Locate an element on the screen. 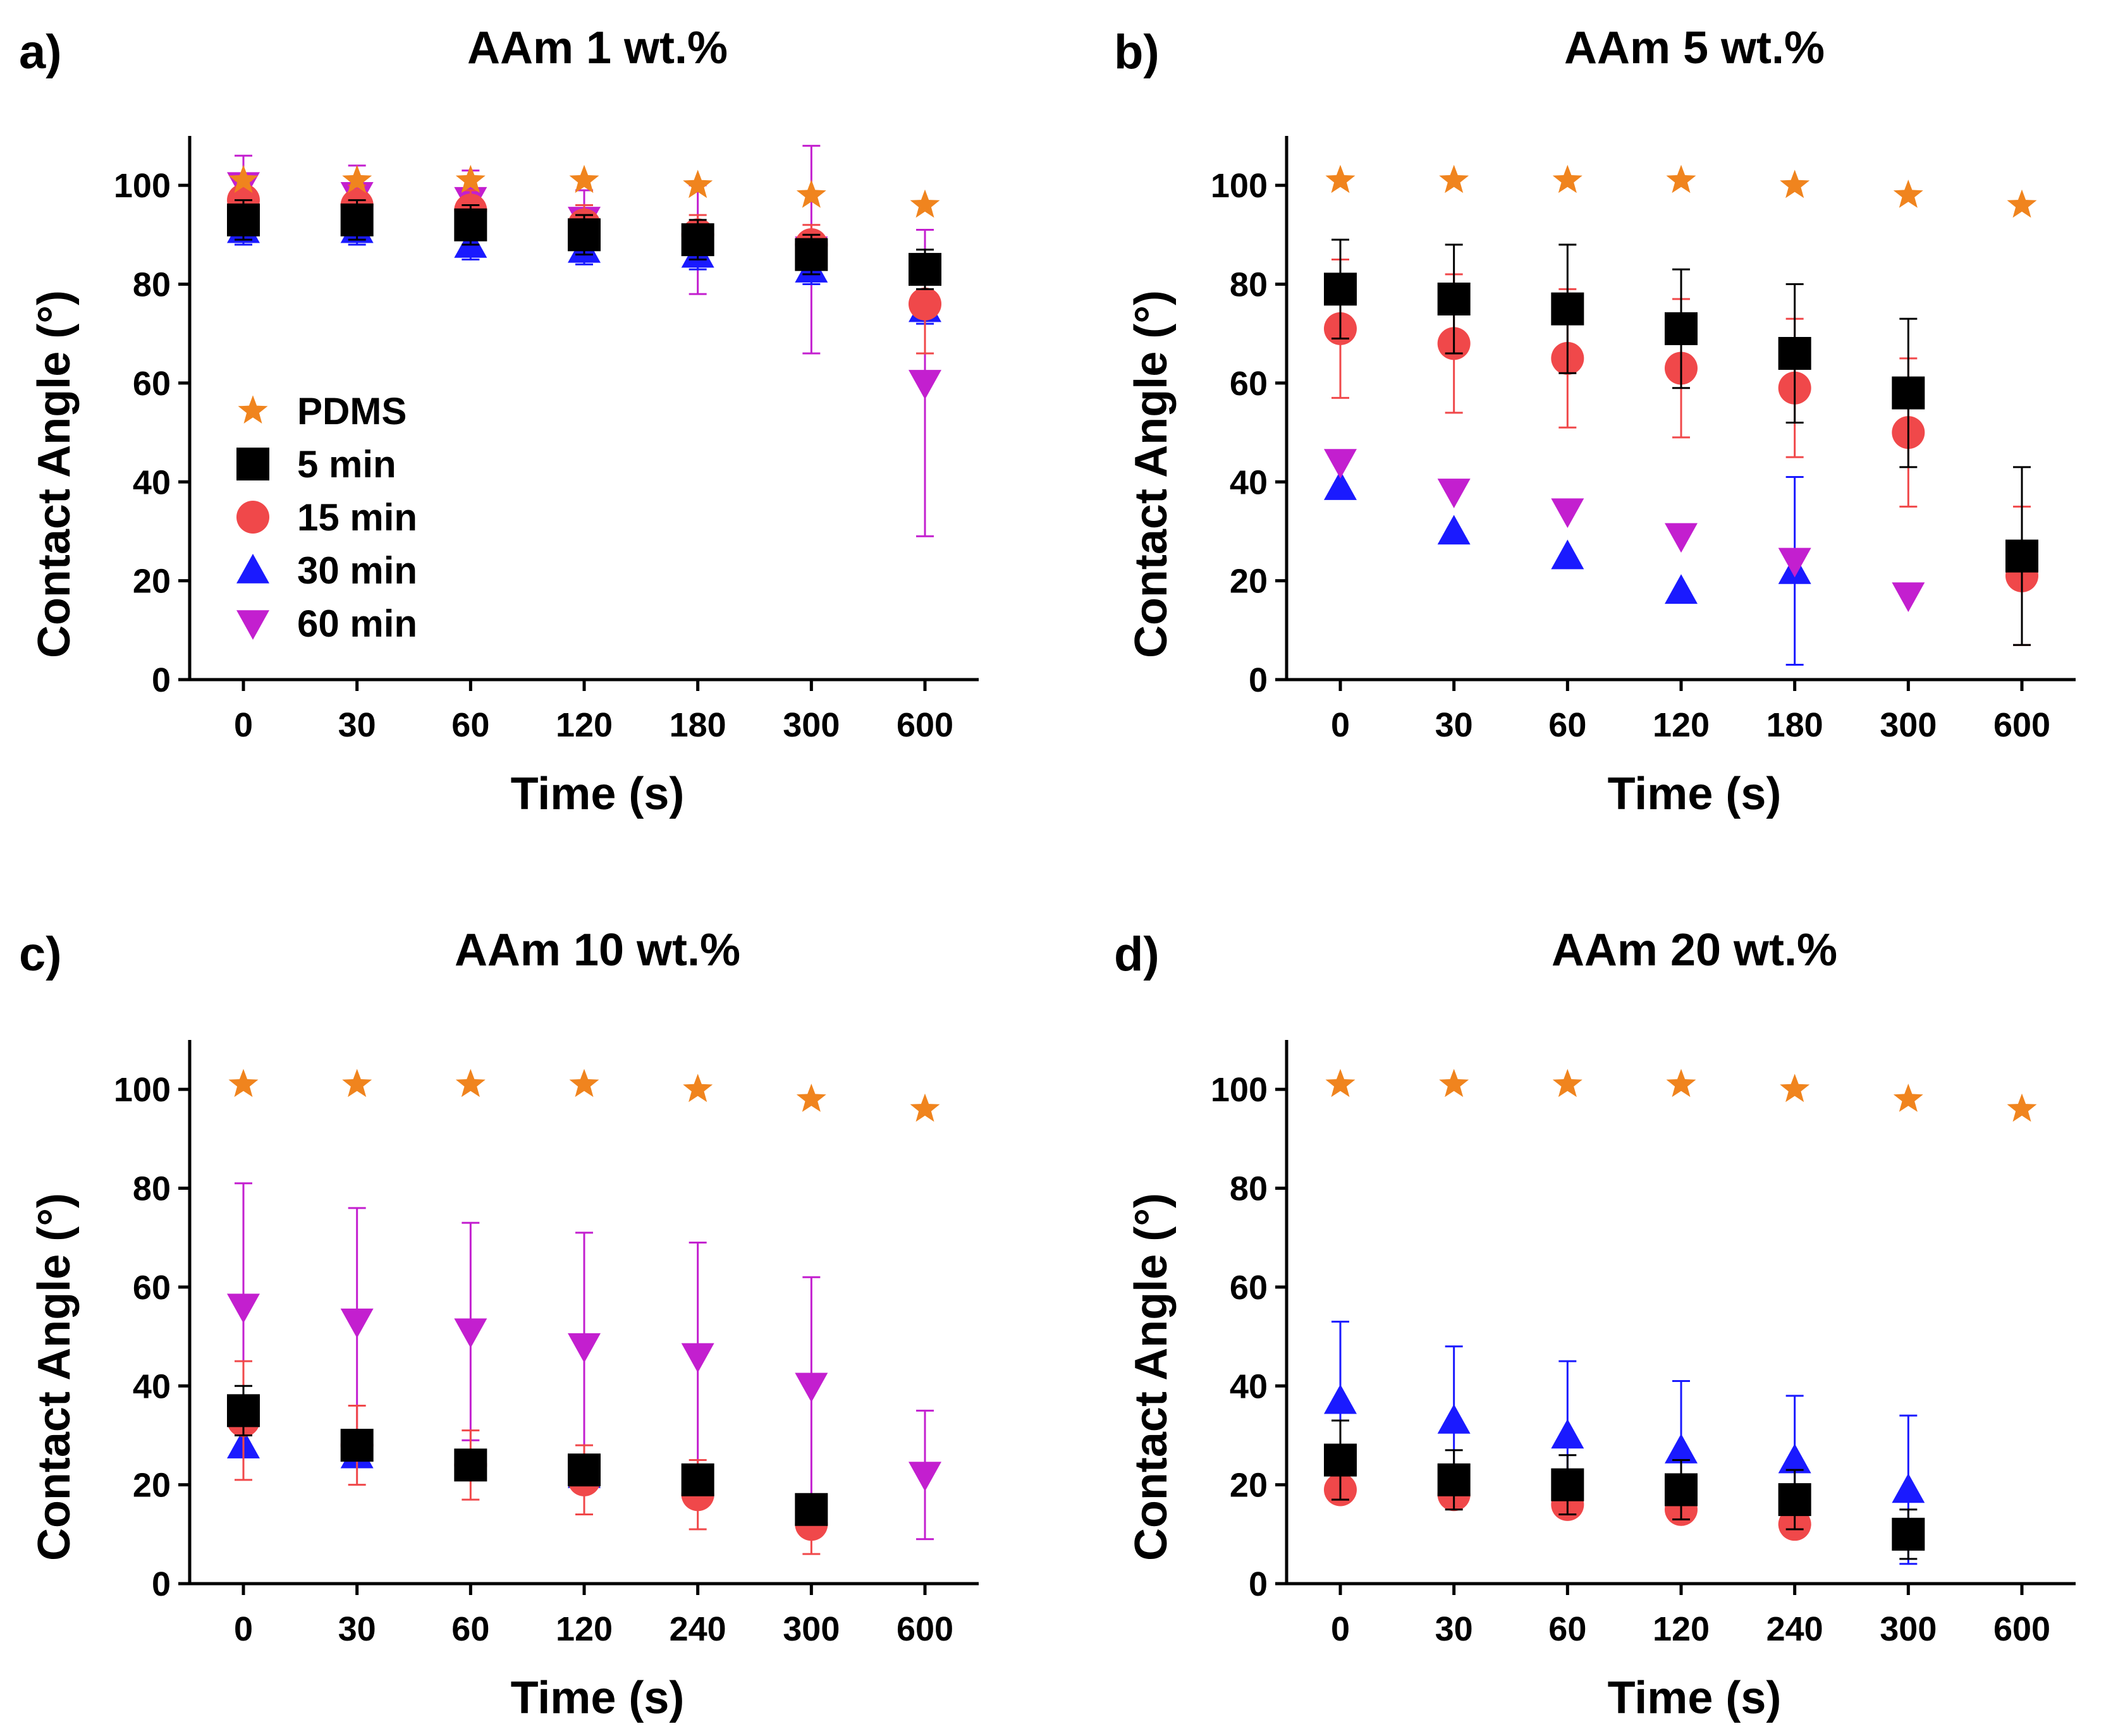 The height and width of the screenshot is (1736, 2118). legend-label: 30 min is located at coordinates (357, 570).